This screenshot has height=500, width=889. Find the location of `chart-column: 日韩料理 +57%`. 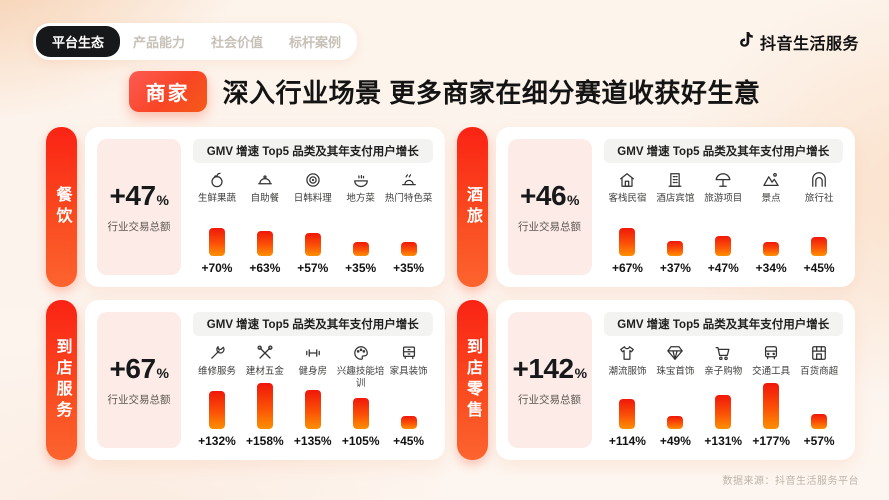

chart-column: 日韩料理 +57% is located at coordinates (313, 221).